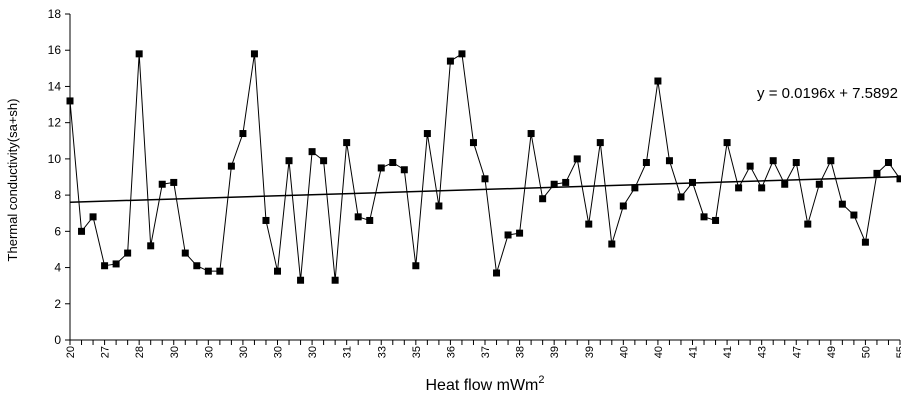  I want to click on x-tick-label: 27, so click(106, 352).